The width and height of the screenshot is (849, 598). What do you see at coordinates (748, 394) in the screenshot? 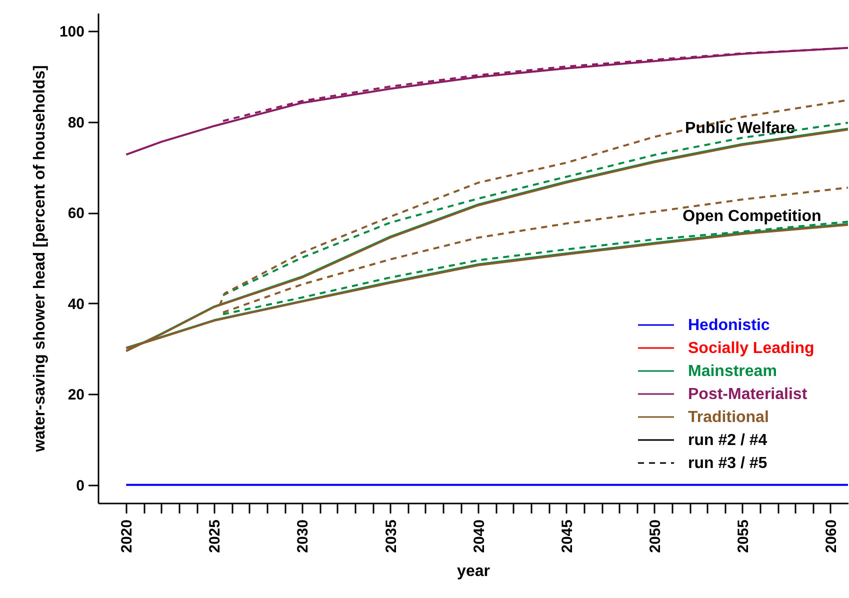
I see `legend-label: Post-Materialist` at bounding box center [748, 394].